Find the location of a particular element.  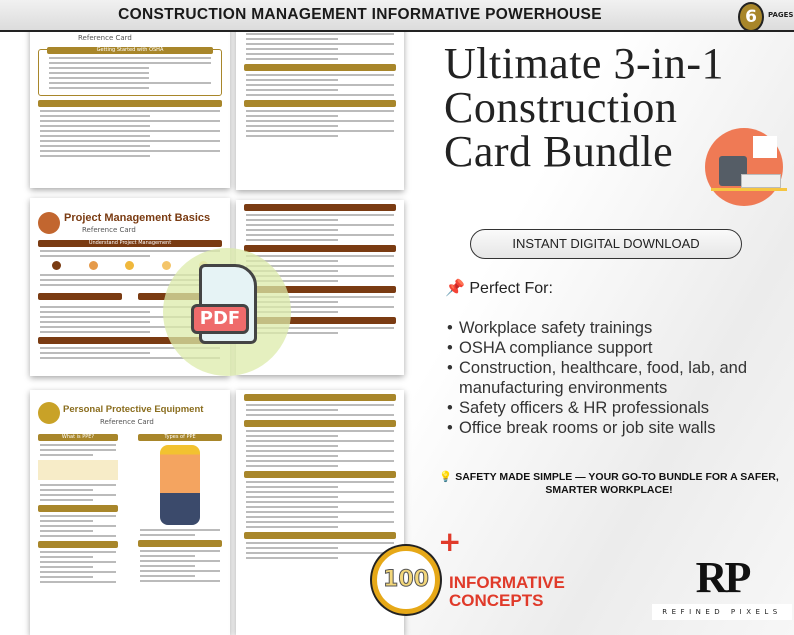

brand-initials: RP is located at coordinates (723, 577).